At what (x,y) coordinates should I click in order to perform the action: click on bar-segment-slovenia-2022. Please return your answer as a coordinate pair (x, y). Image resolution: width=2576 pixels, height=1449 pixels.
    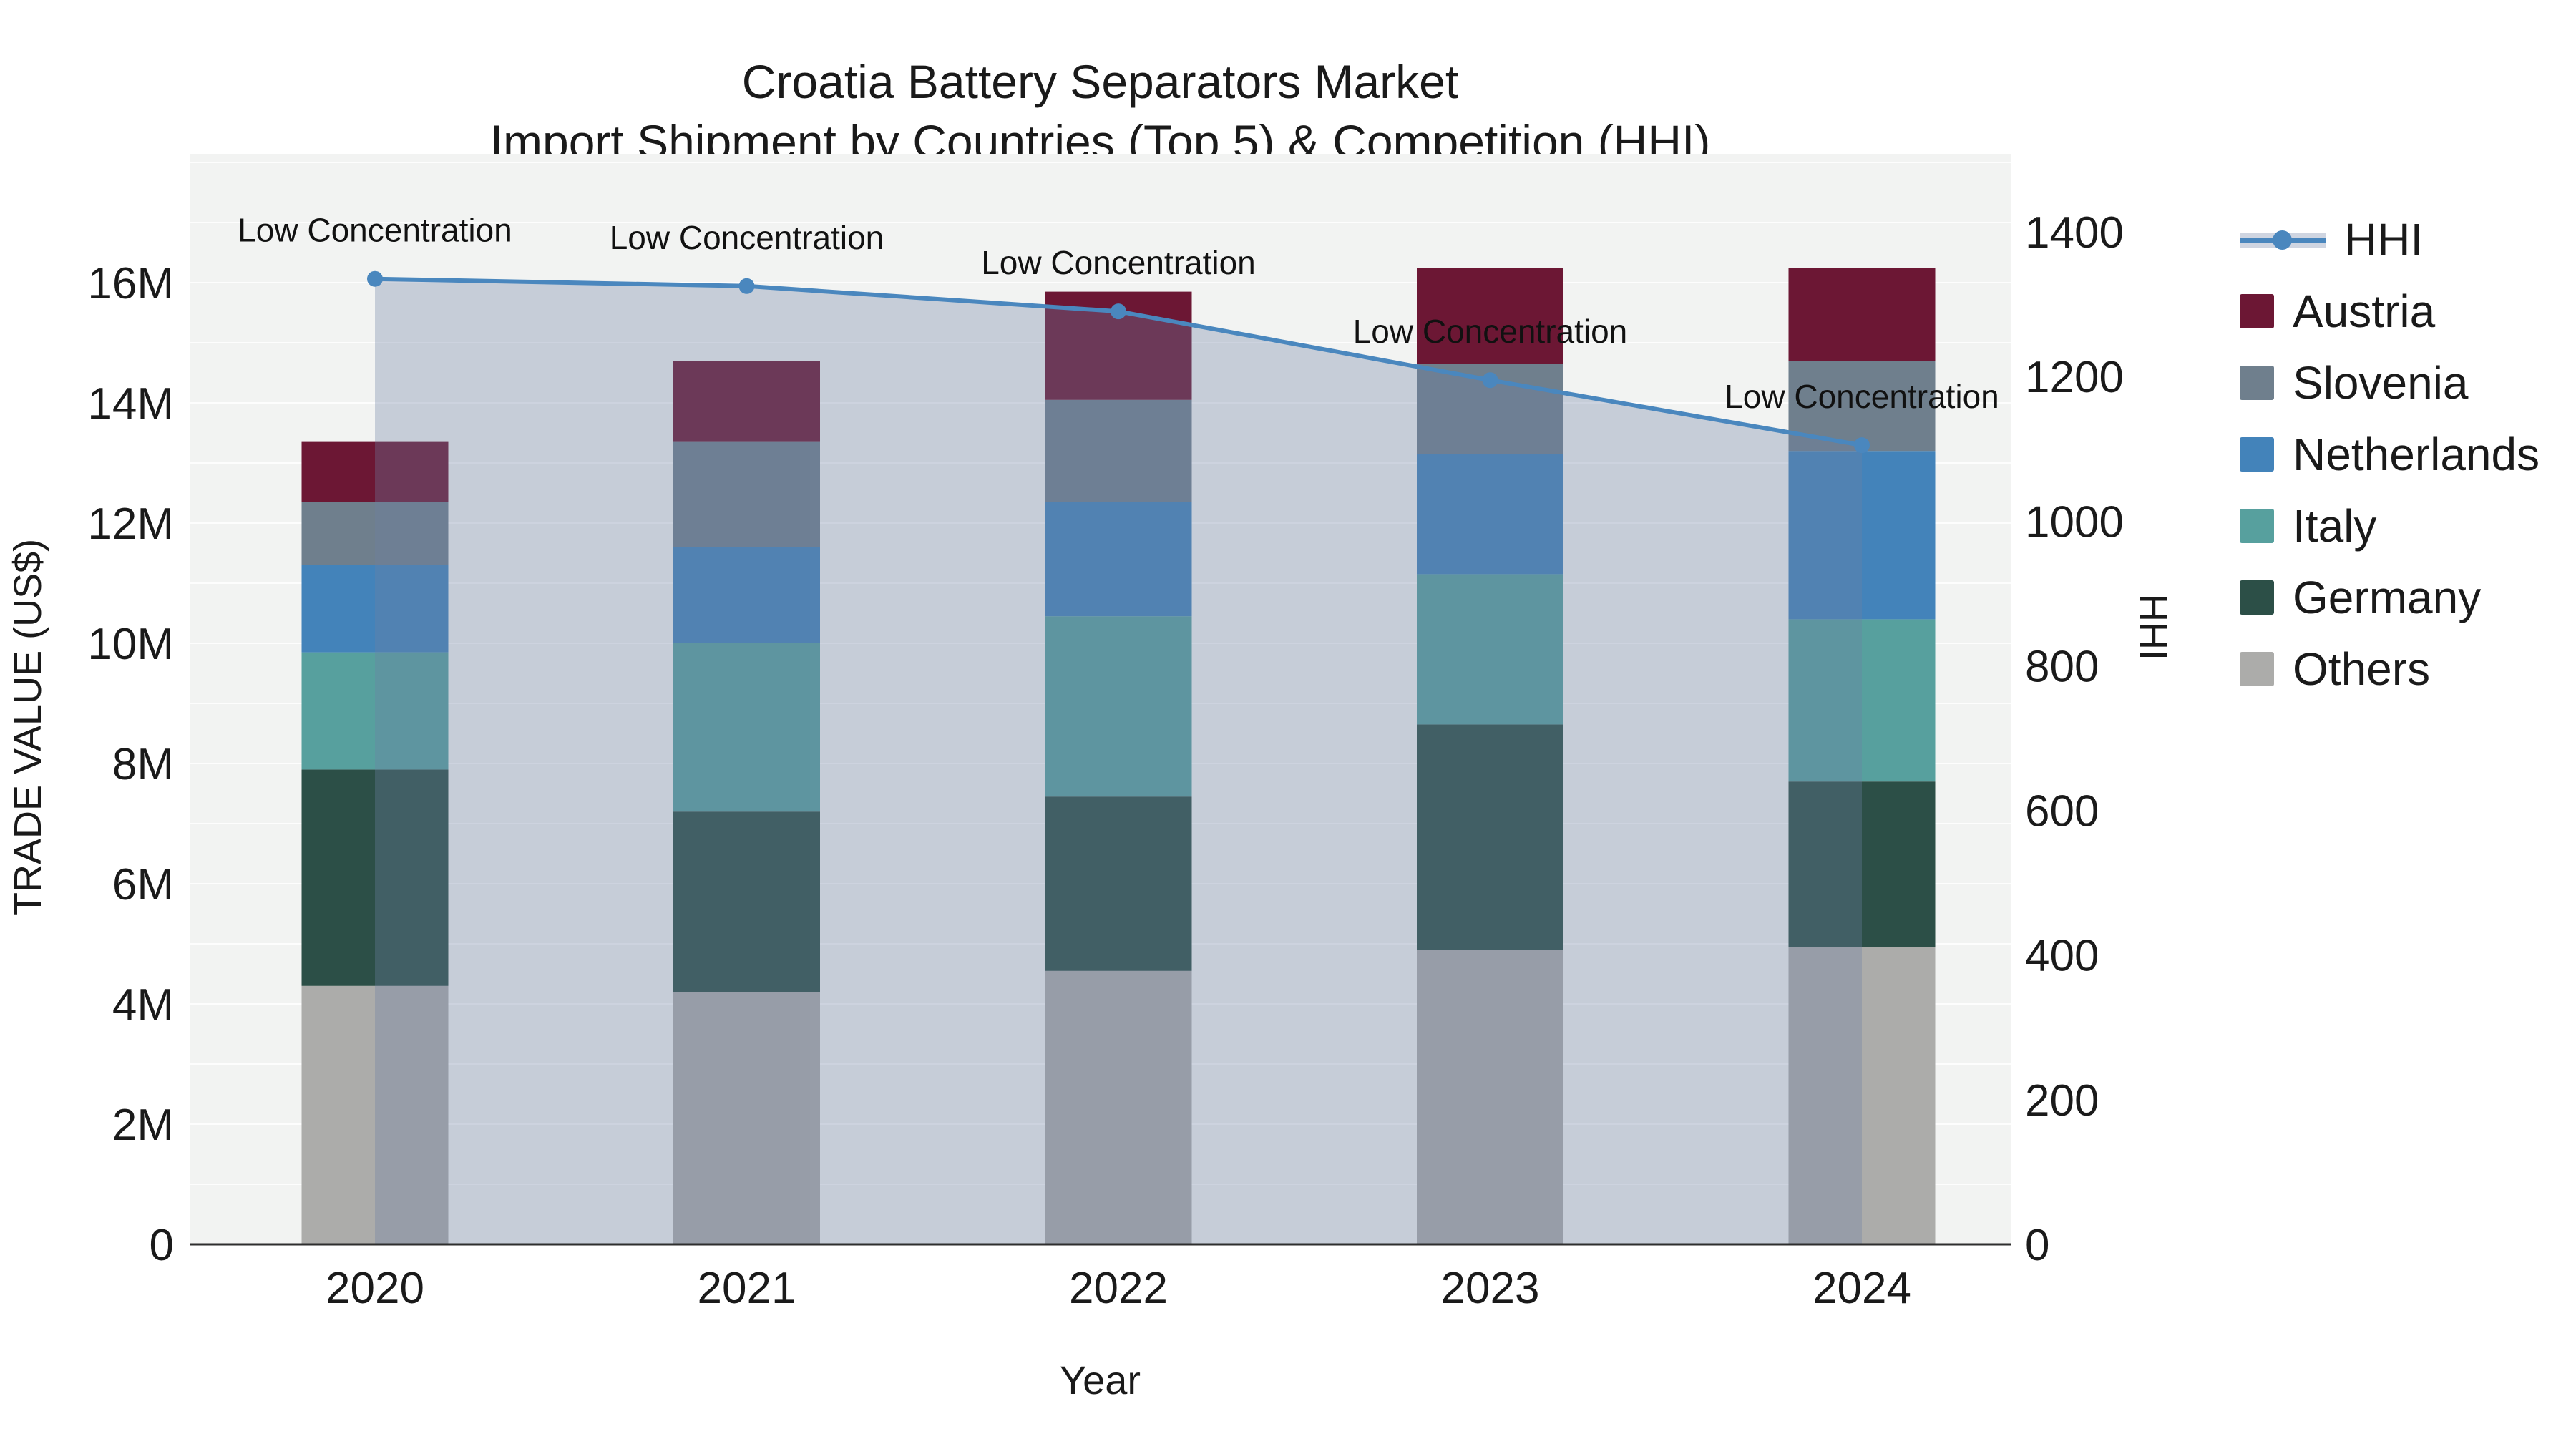
    Looking at the image, I should click on (1118, 450).